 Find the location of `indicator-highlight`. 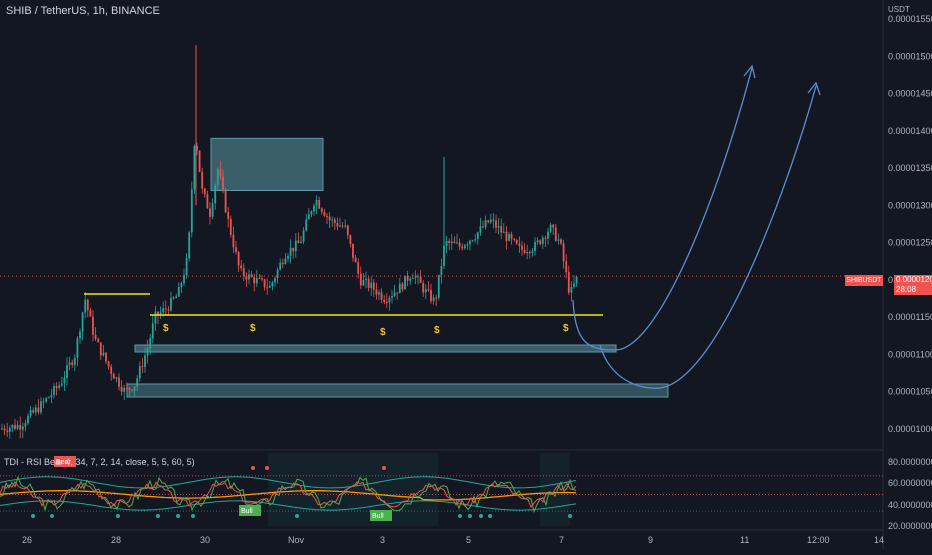

indicator-highlight is located at coordinates (353, 489).